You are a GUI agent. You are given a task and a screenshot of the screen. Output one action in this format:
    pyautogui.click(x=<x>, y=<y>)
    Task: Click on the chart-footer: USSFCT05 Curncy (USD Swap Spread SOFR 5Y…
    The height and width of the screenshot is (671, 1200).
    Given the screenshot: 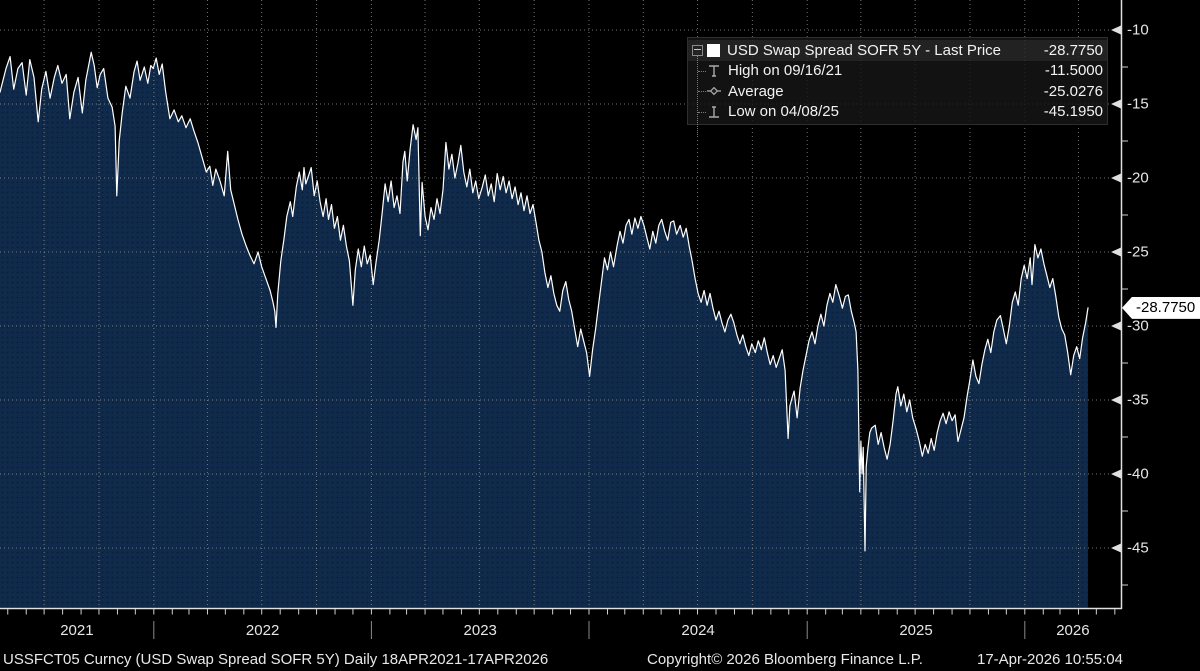 What is the action you would take?
    pyautogui.click(x=600, y=660)
    